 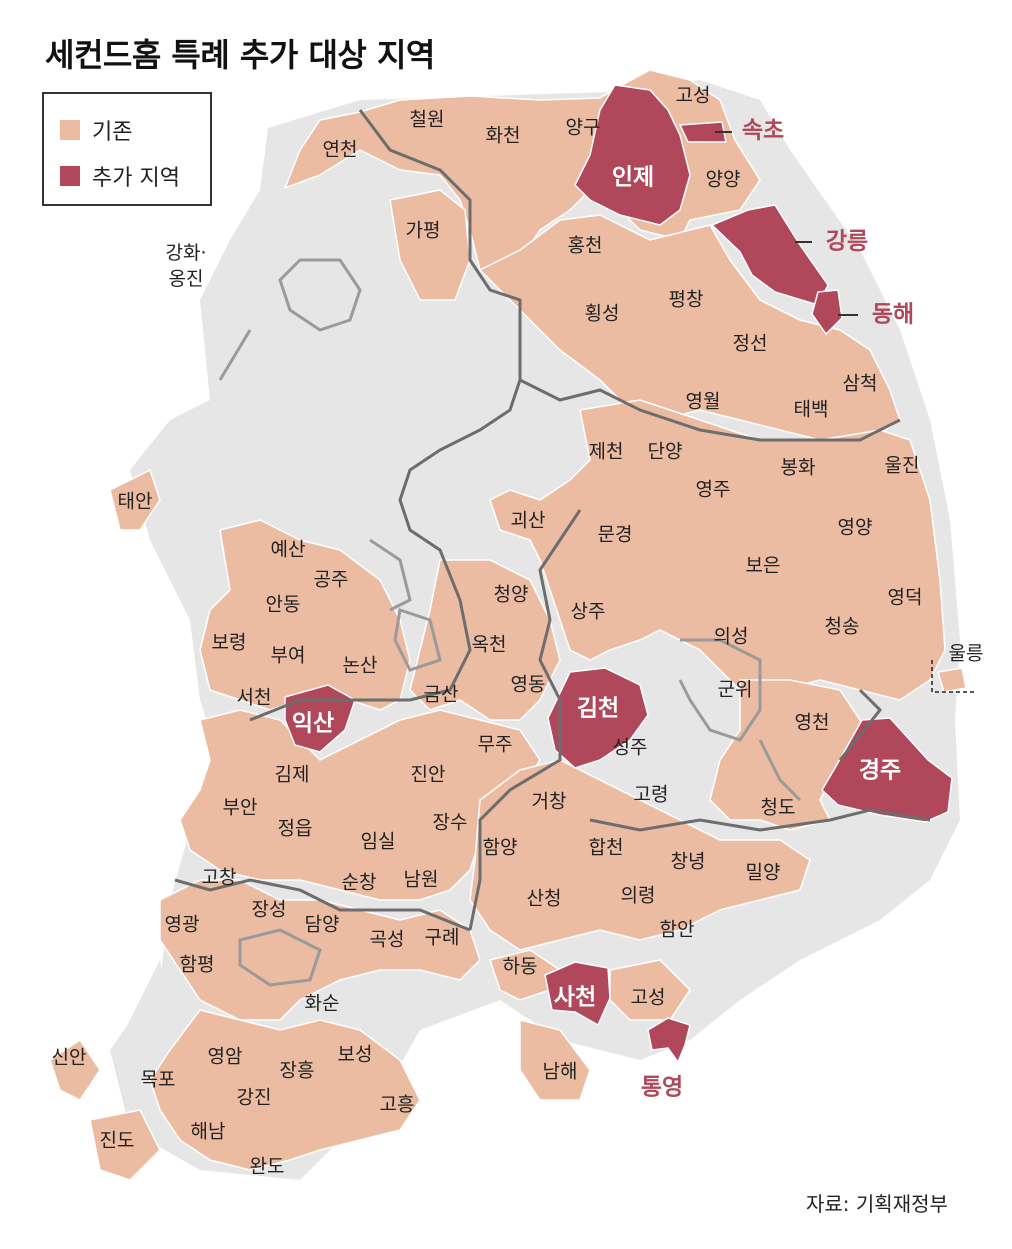 I want to click on region-gapyeong, so click(x=430, y=245).